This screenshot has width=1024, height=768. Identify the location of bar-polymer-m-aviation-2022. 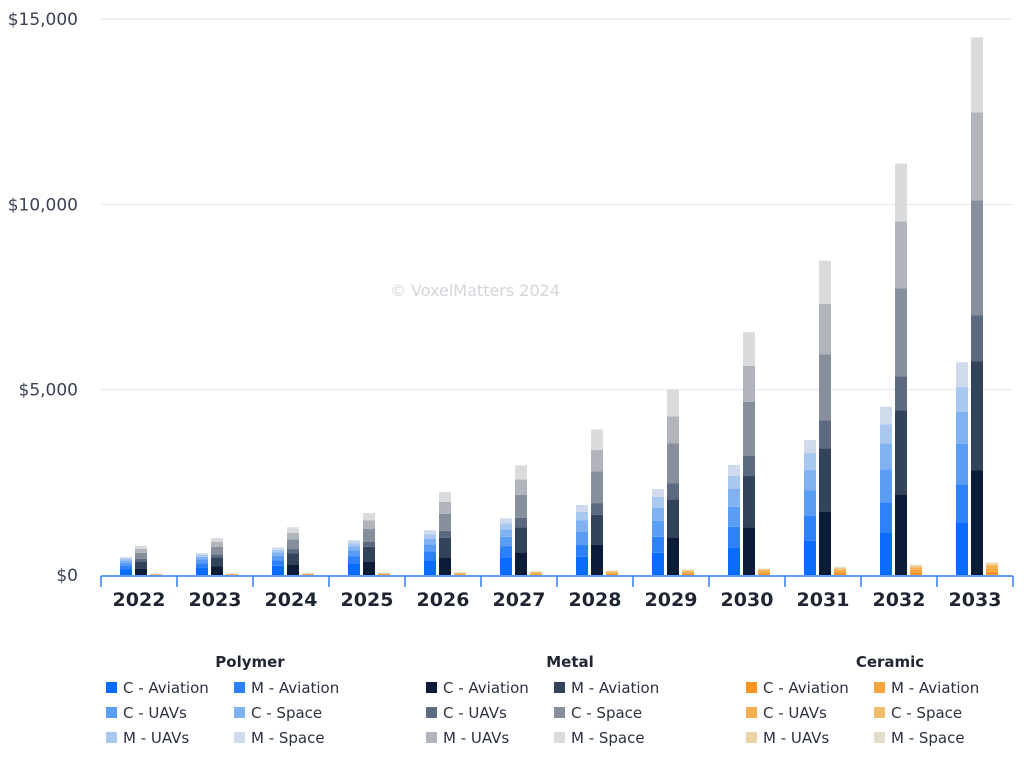
(126, 567).